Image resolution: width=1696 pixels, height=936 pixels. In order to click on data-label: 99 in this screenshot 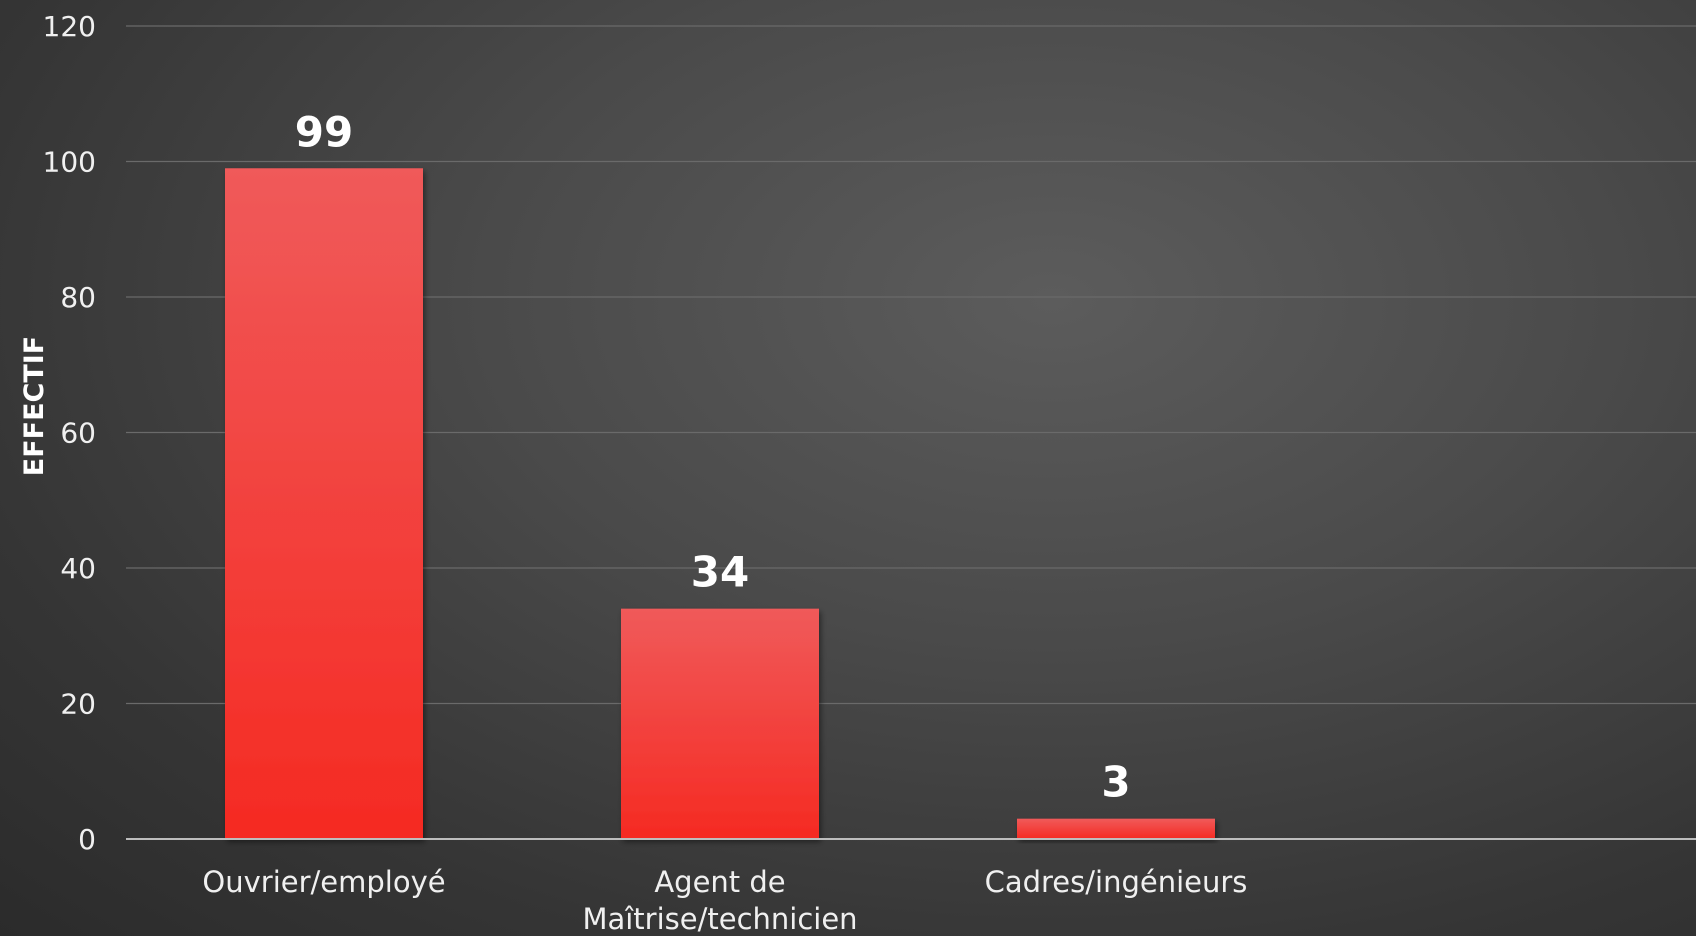, I will do `click(324, 131)`.